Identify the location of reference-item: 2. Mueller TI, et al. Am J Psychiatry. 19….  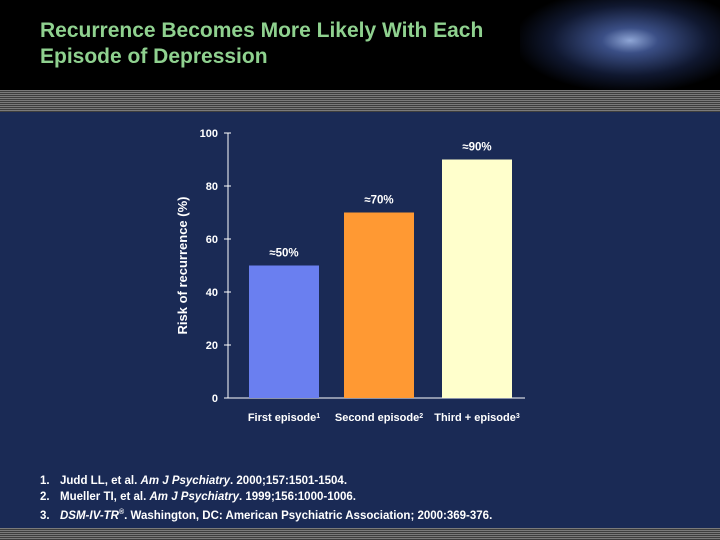
(370, 497).